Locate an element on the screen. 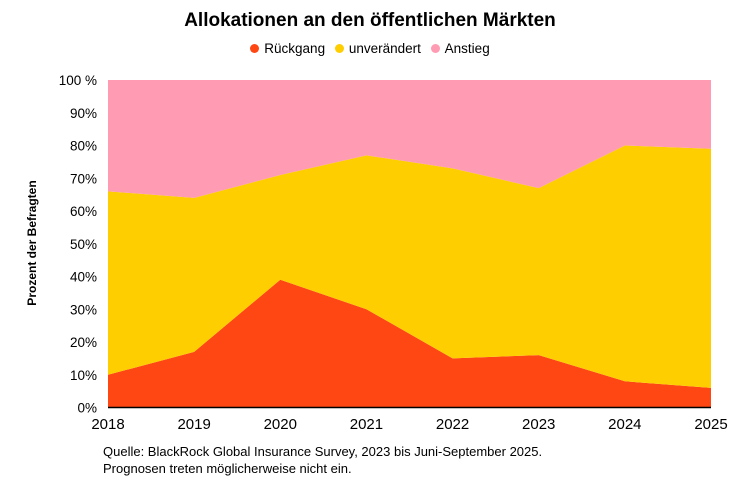  x-tick-label: 2024 is located at coordinates (624, 424).